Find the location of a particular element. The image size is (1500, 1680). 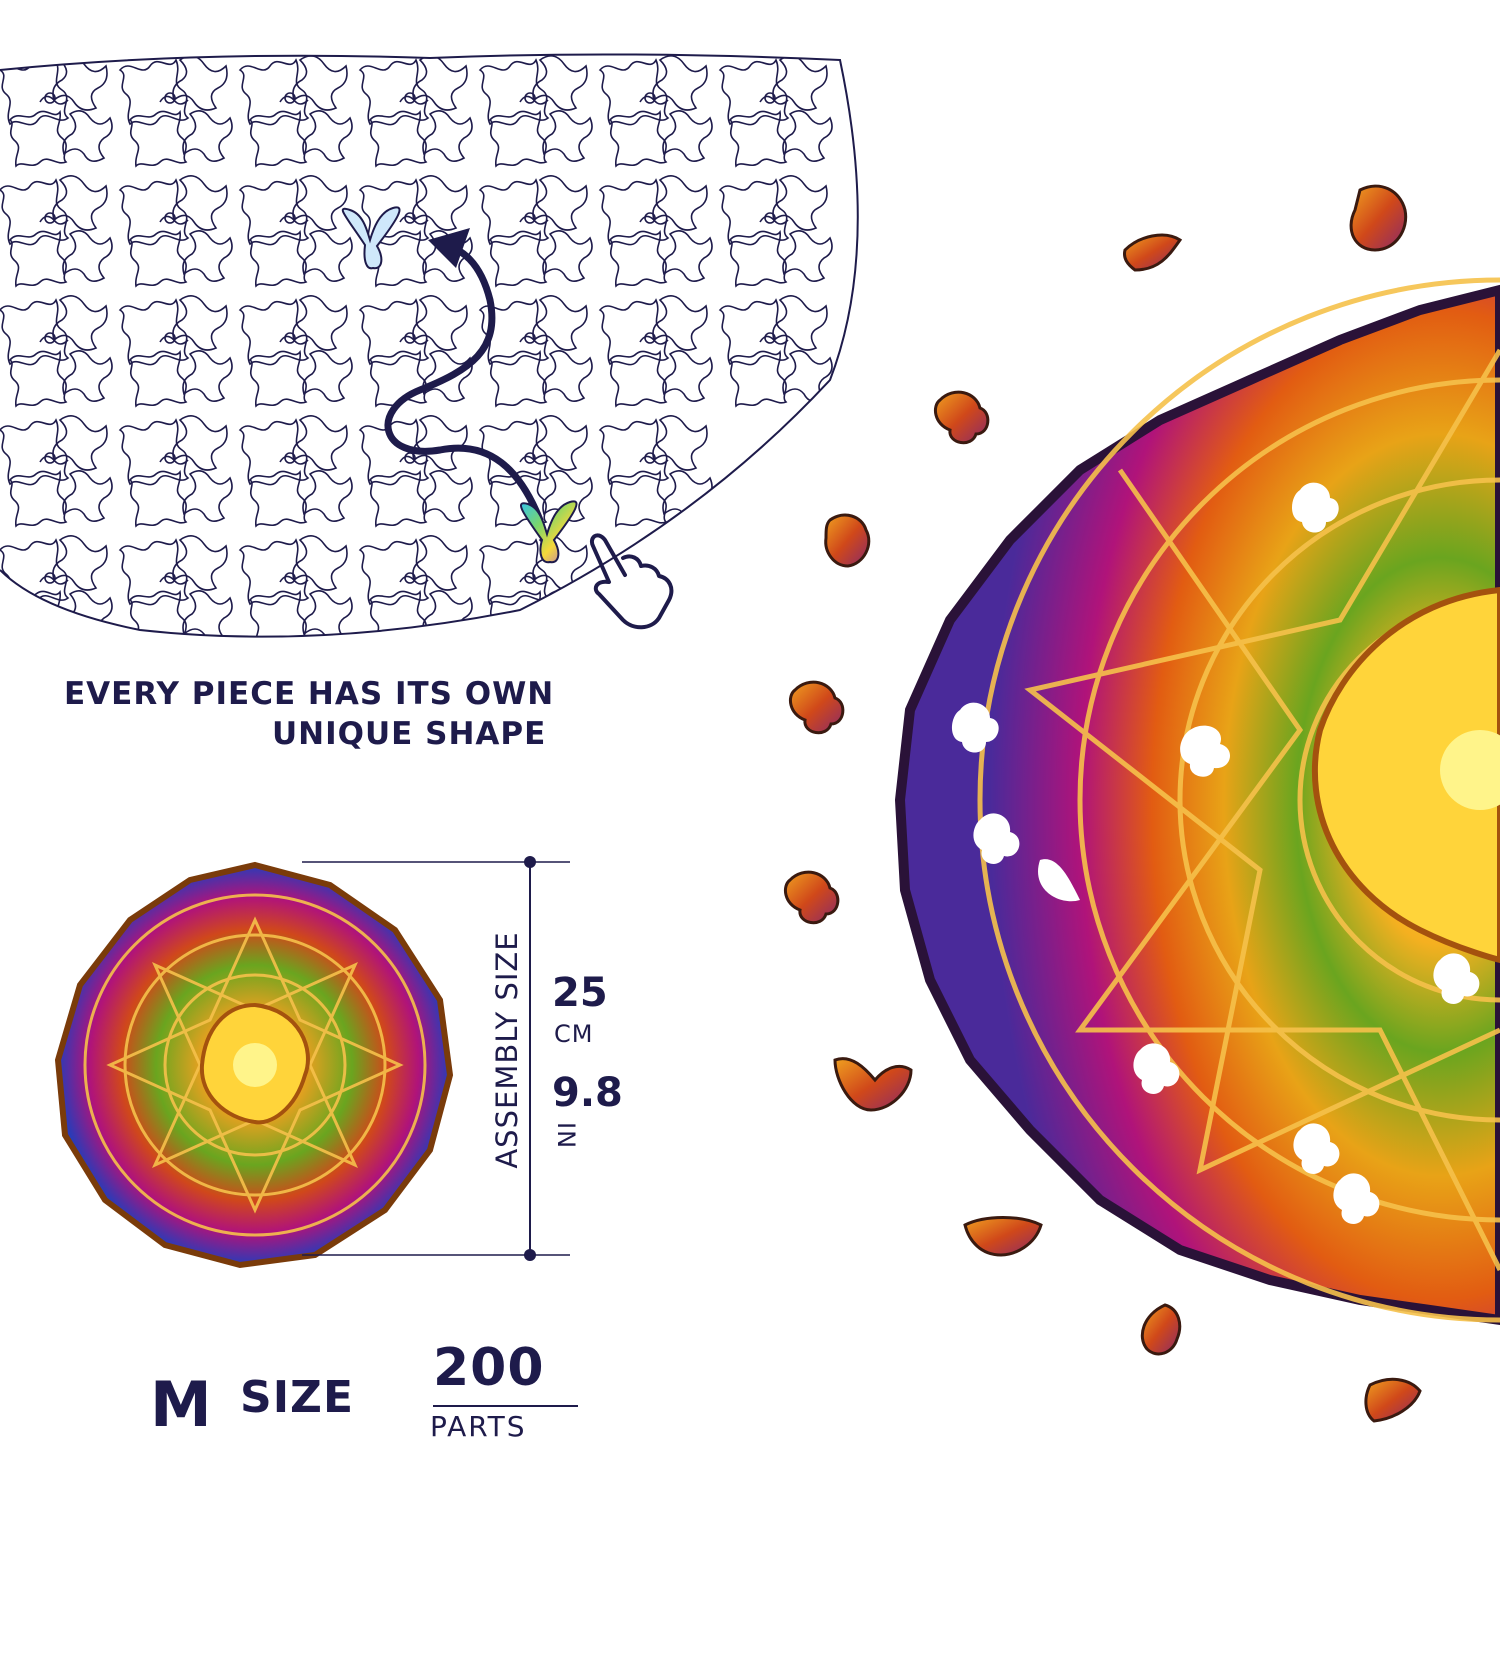

mandala-puzzle-small-image is located at coordinates (254, 1065).